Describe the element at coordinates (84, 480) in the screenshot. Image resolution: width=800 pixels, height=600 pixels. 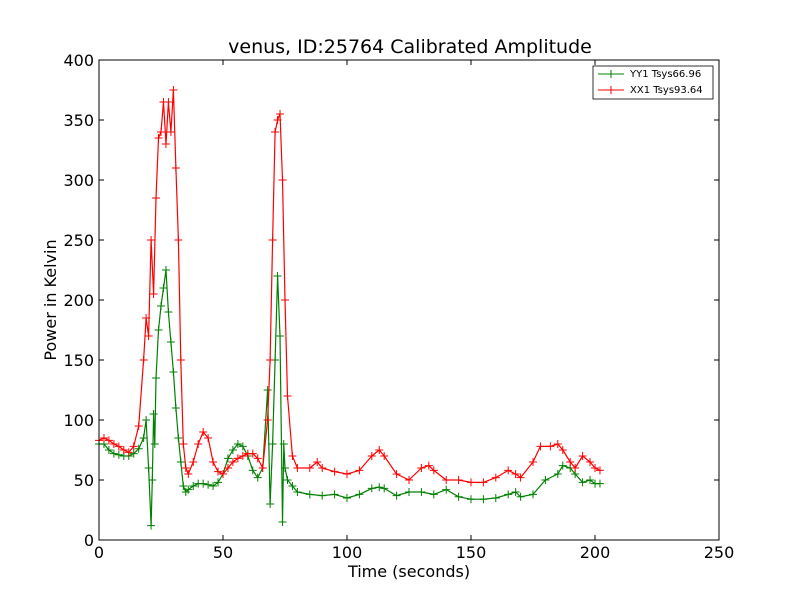
I see `y-tick-label: 50` at that location.